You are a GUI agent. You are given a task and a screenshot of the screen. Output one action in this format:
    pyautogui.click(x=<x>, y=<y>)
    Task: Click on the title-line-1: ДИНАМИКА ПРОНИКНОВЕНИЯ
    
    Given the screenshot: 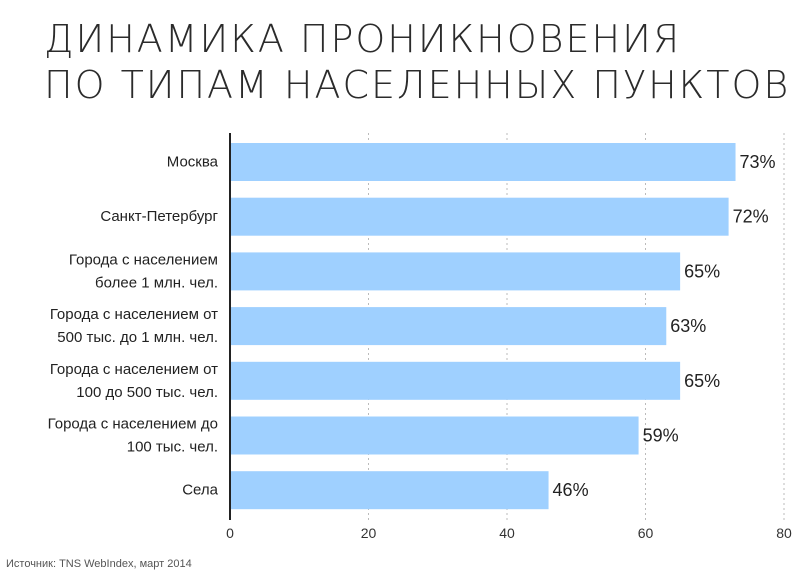 What is the action you would take?
    pyautogui.click(x=363, y=39)
    